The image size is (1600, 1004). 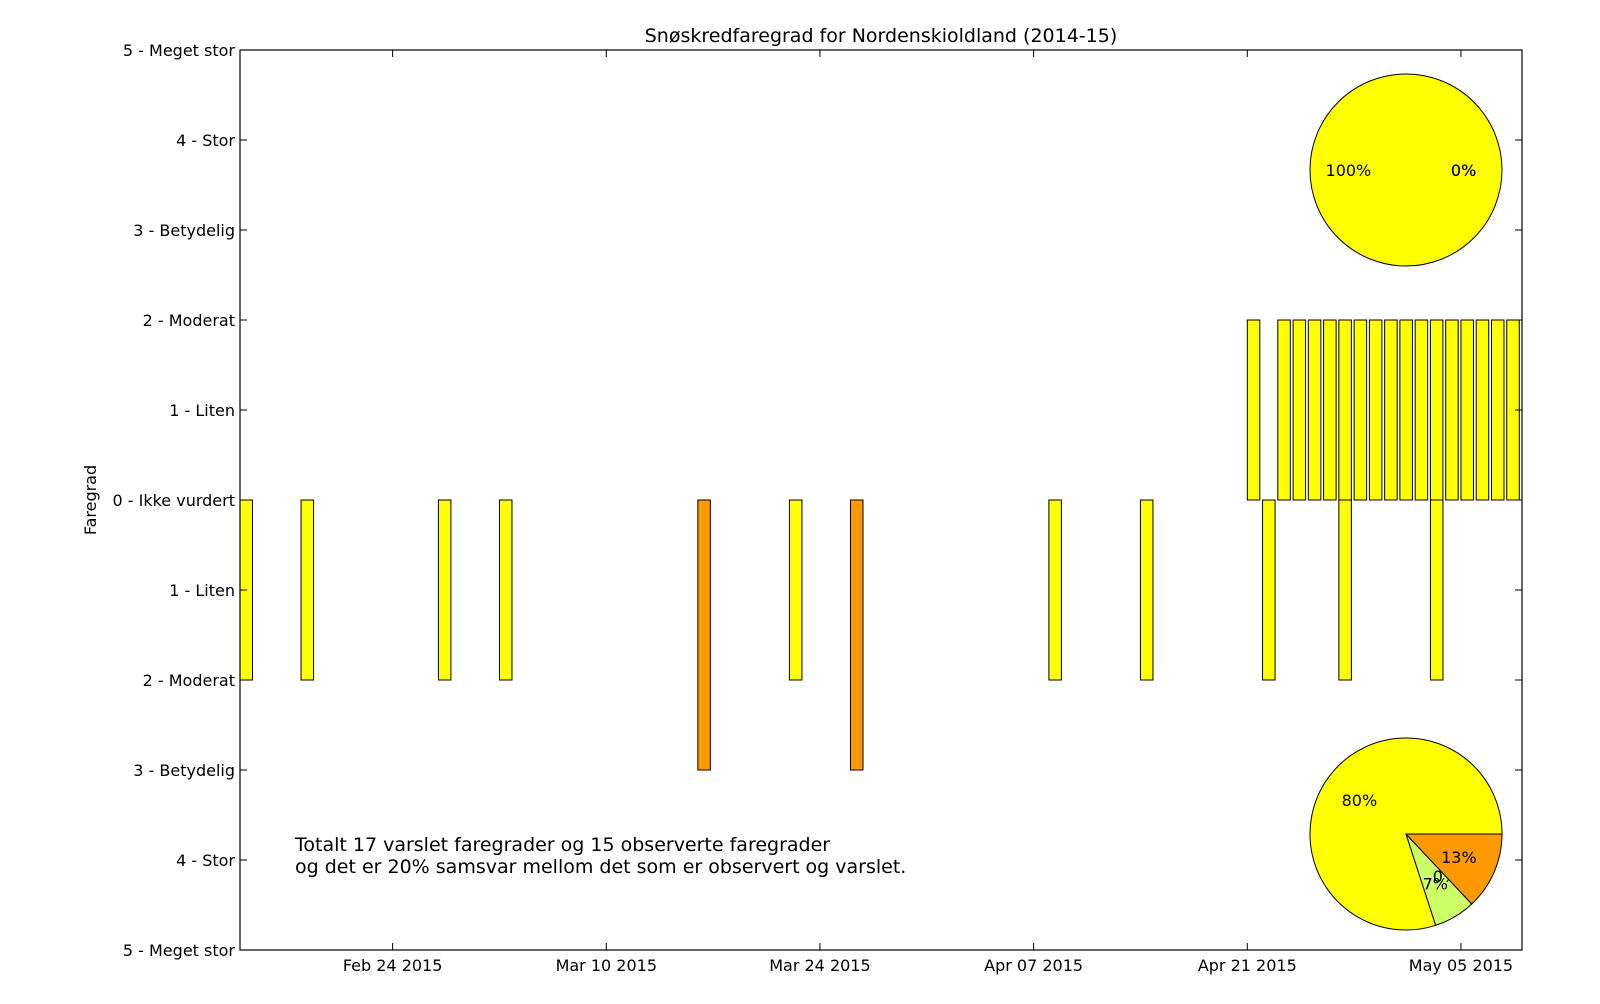 I want to click on x-tick-label: Mar 24 2015, so click(x=819, y=965).